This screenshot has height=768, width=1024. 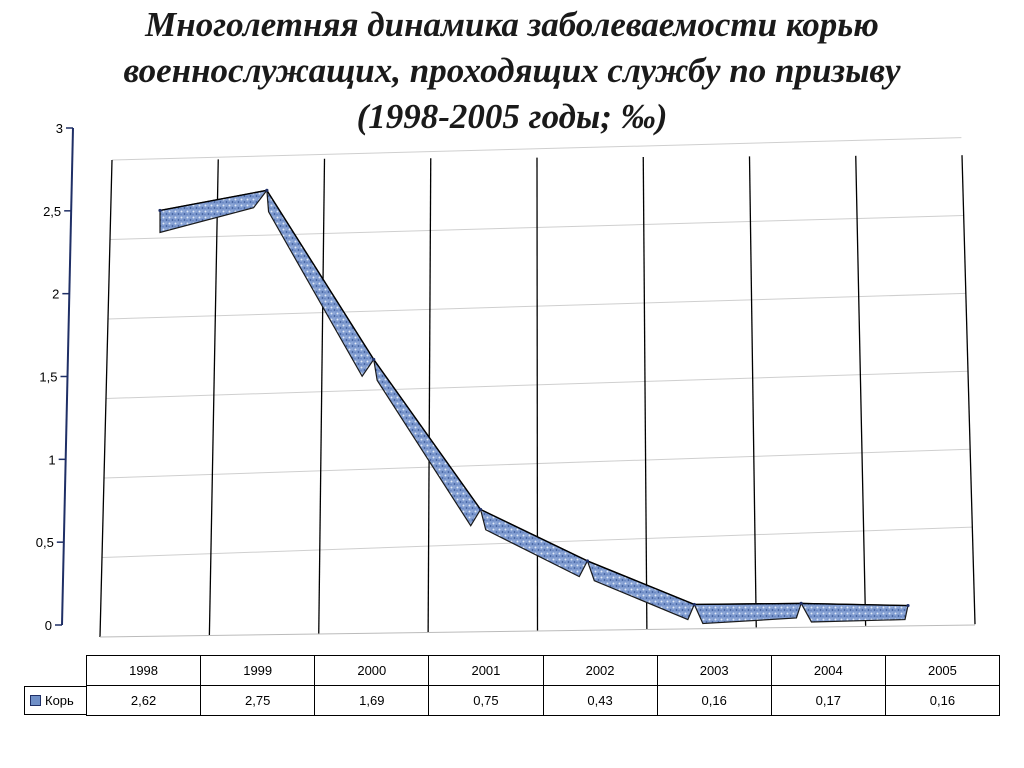 I want to click on y-tick-label-0: 0, so click(x=48, y=625).